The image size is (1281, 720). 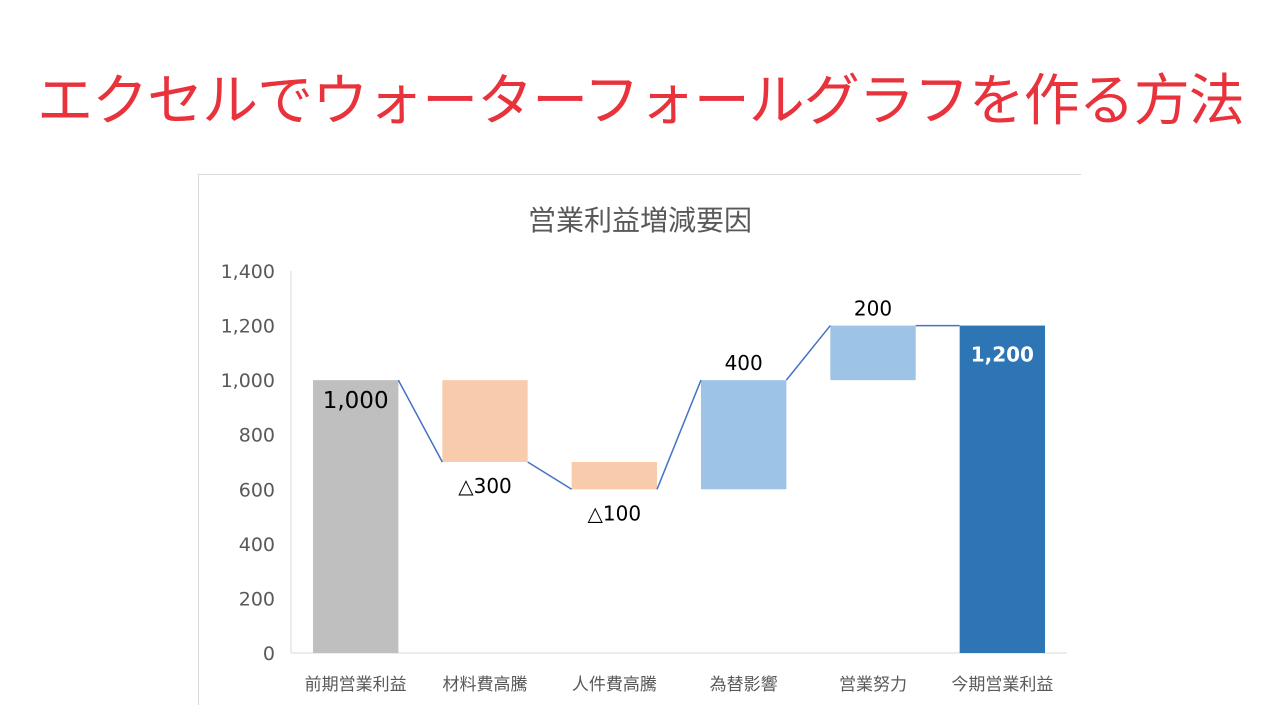 I want to click on x-tick-label: 為替影響, so click(x=744, y=685).